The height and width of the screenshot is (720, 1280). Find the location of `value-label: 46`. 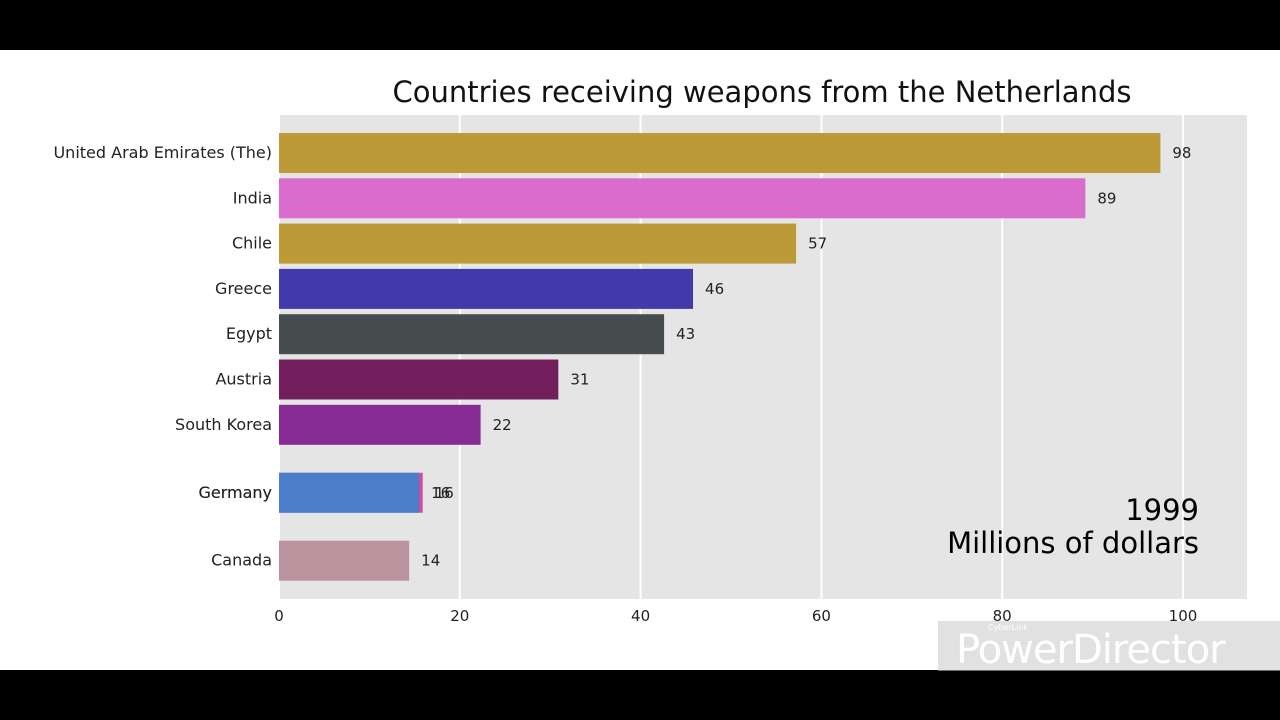

value-label: 46 is located at coordinates (714, 289).